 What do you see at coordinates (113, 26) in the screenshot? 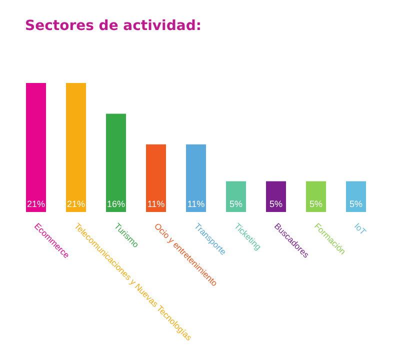
I see `chart-title: Sectores de actividad:` at bounding box center [113, 26].